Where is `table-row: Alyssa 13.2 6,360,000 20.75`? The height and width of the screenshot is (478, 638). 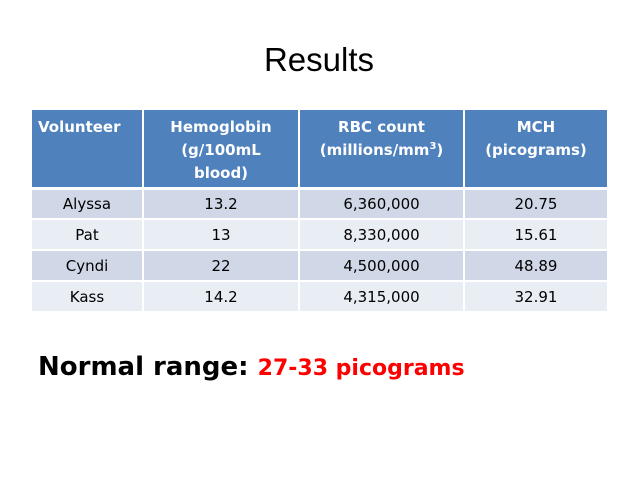
table-row: Alyssa 13.2 6,360,000 20.75 is located at coordinates (319, 204).